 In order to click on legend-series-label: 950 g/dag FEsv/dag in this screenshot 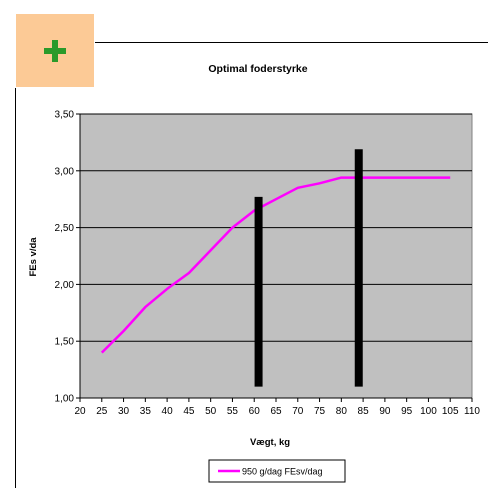, I will do `click(282, 472)`.